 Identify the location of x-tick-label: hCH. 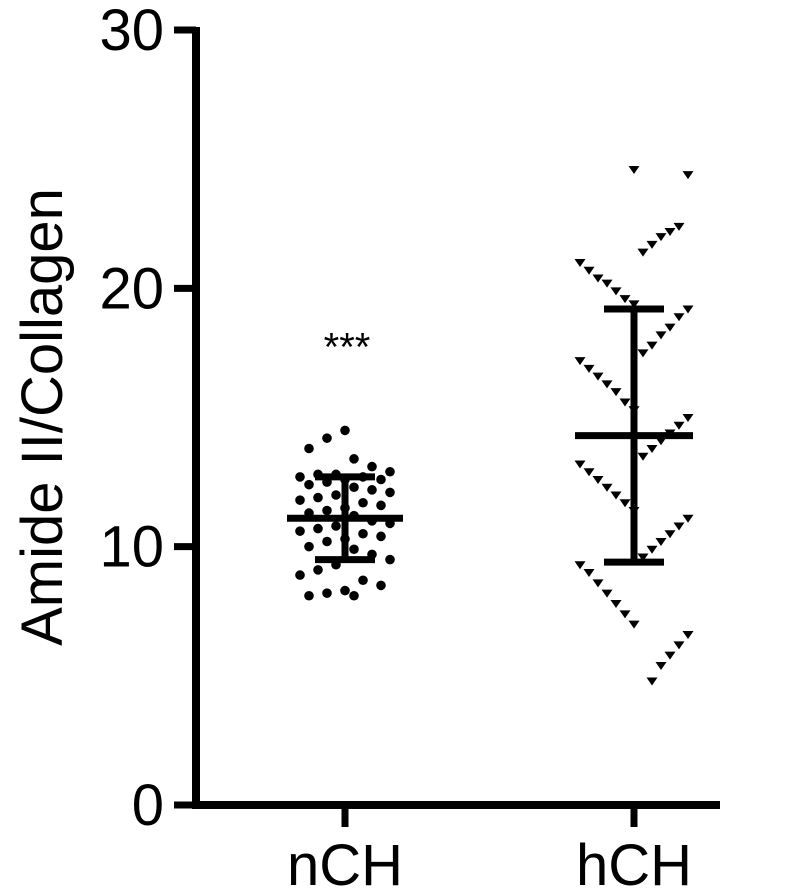
(634, 864).